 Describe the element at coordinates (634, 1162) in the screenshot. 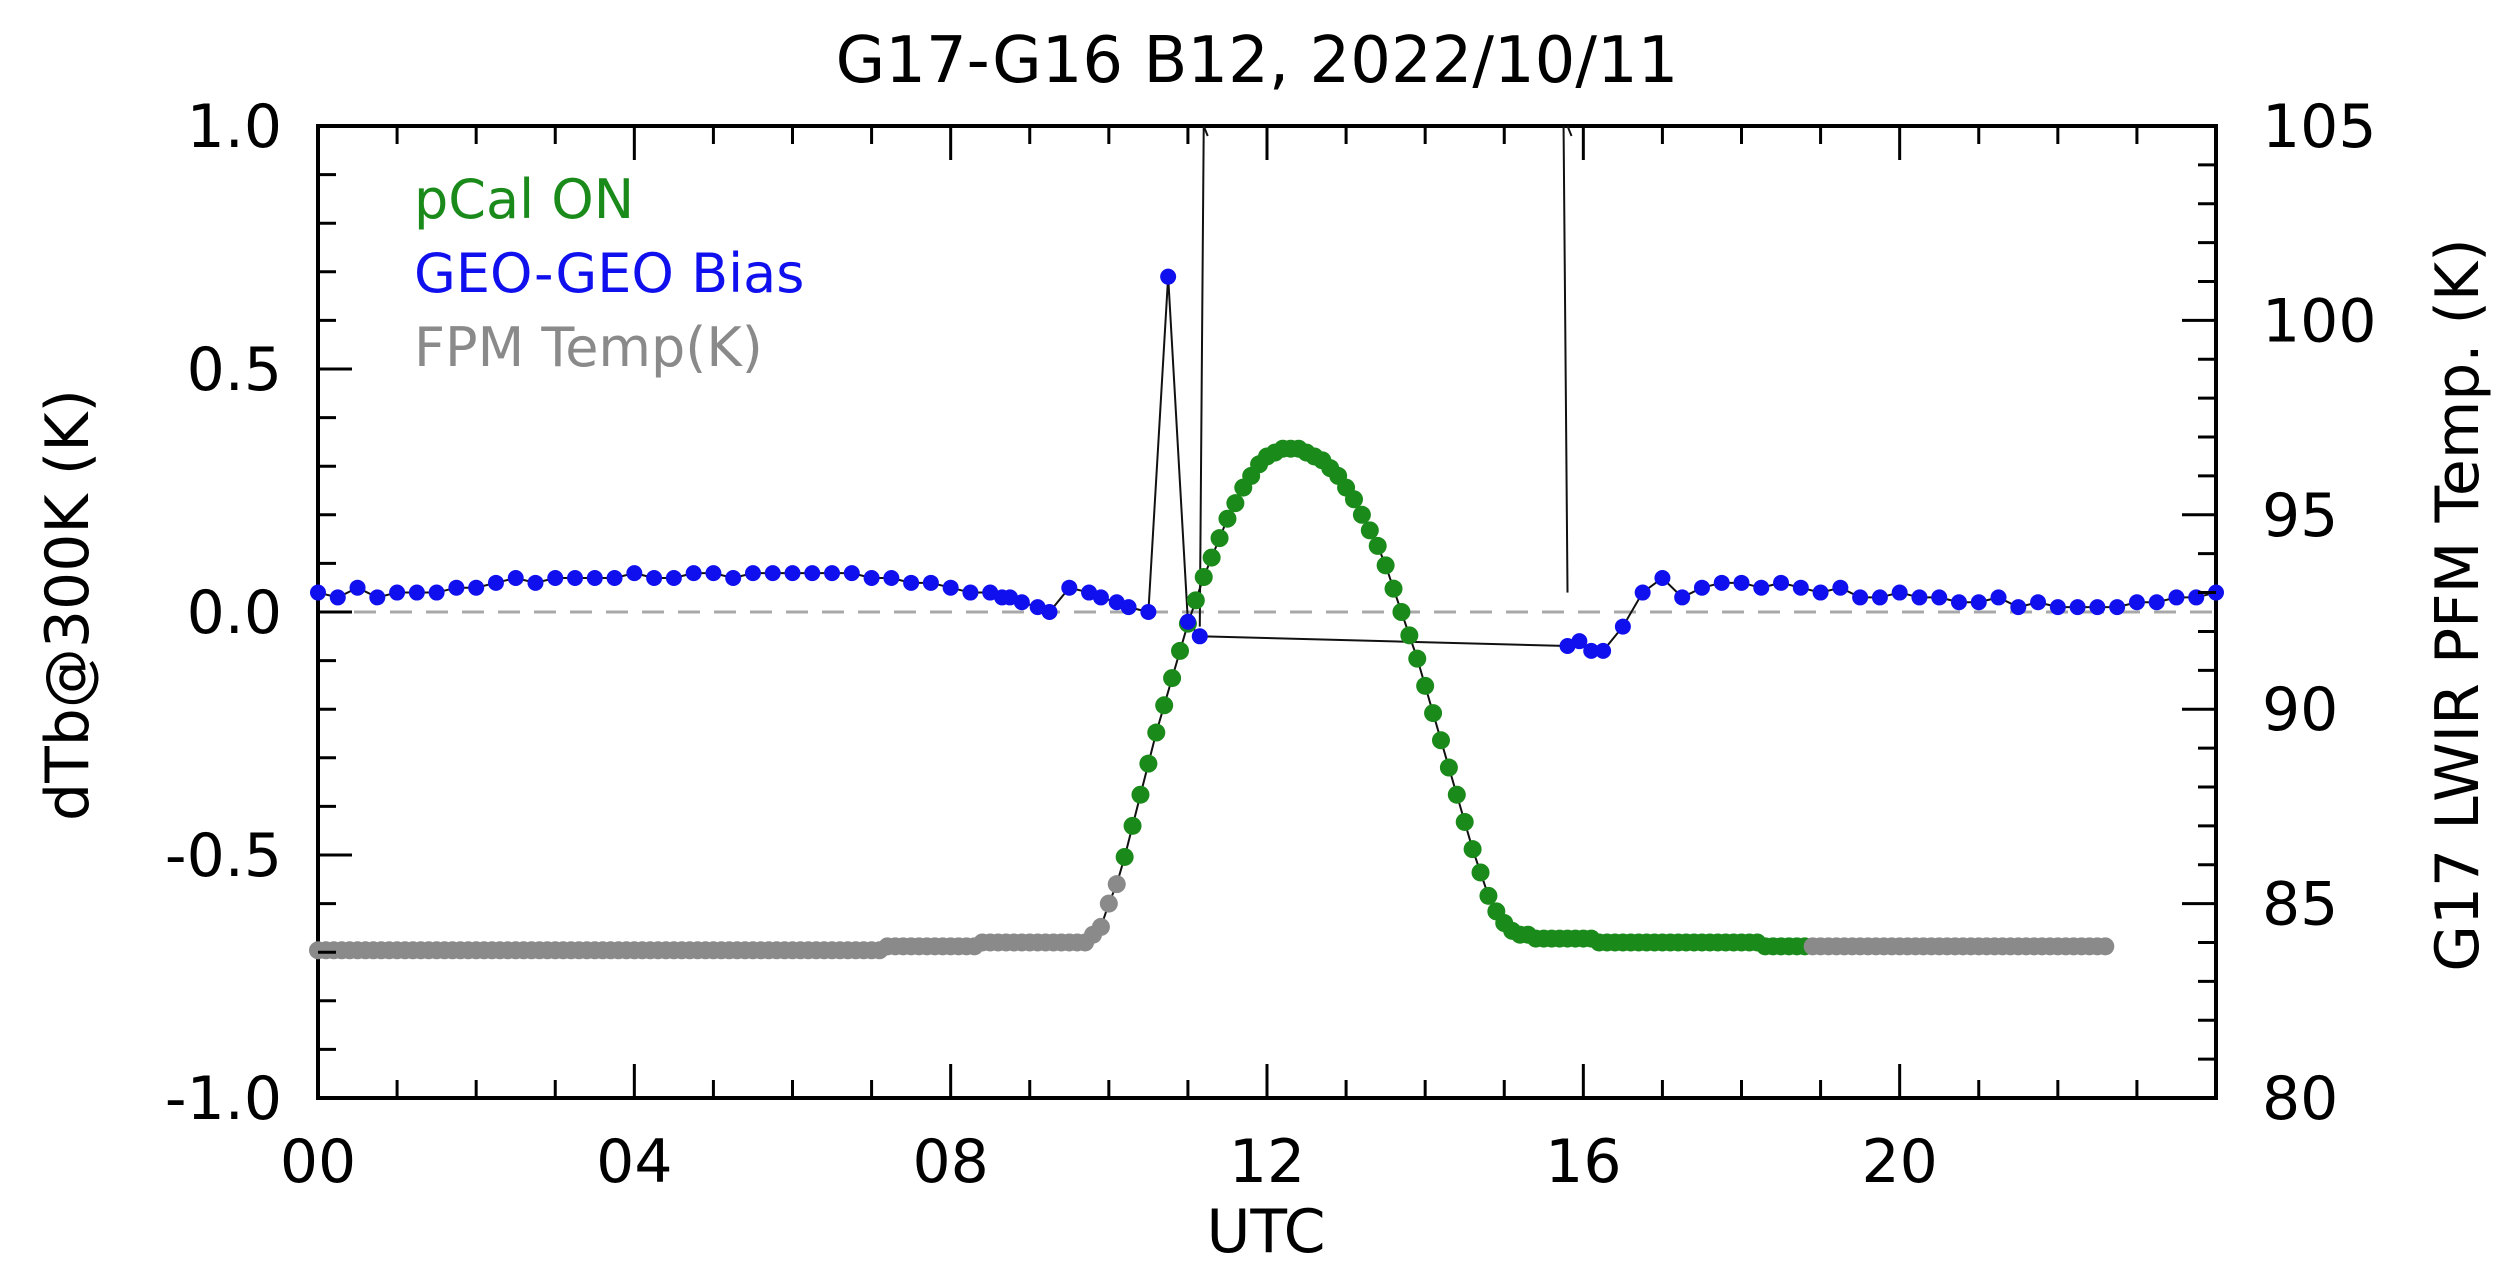

I see `x-tick-label: 04` at that location.